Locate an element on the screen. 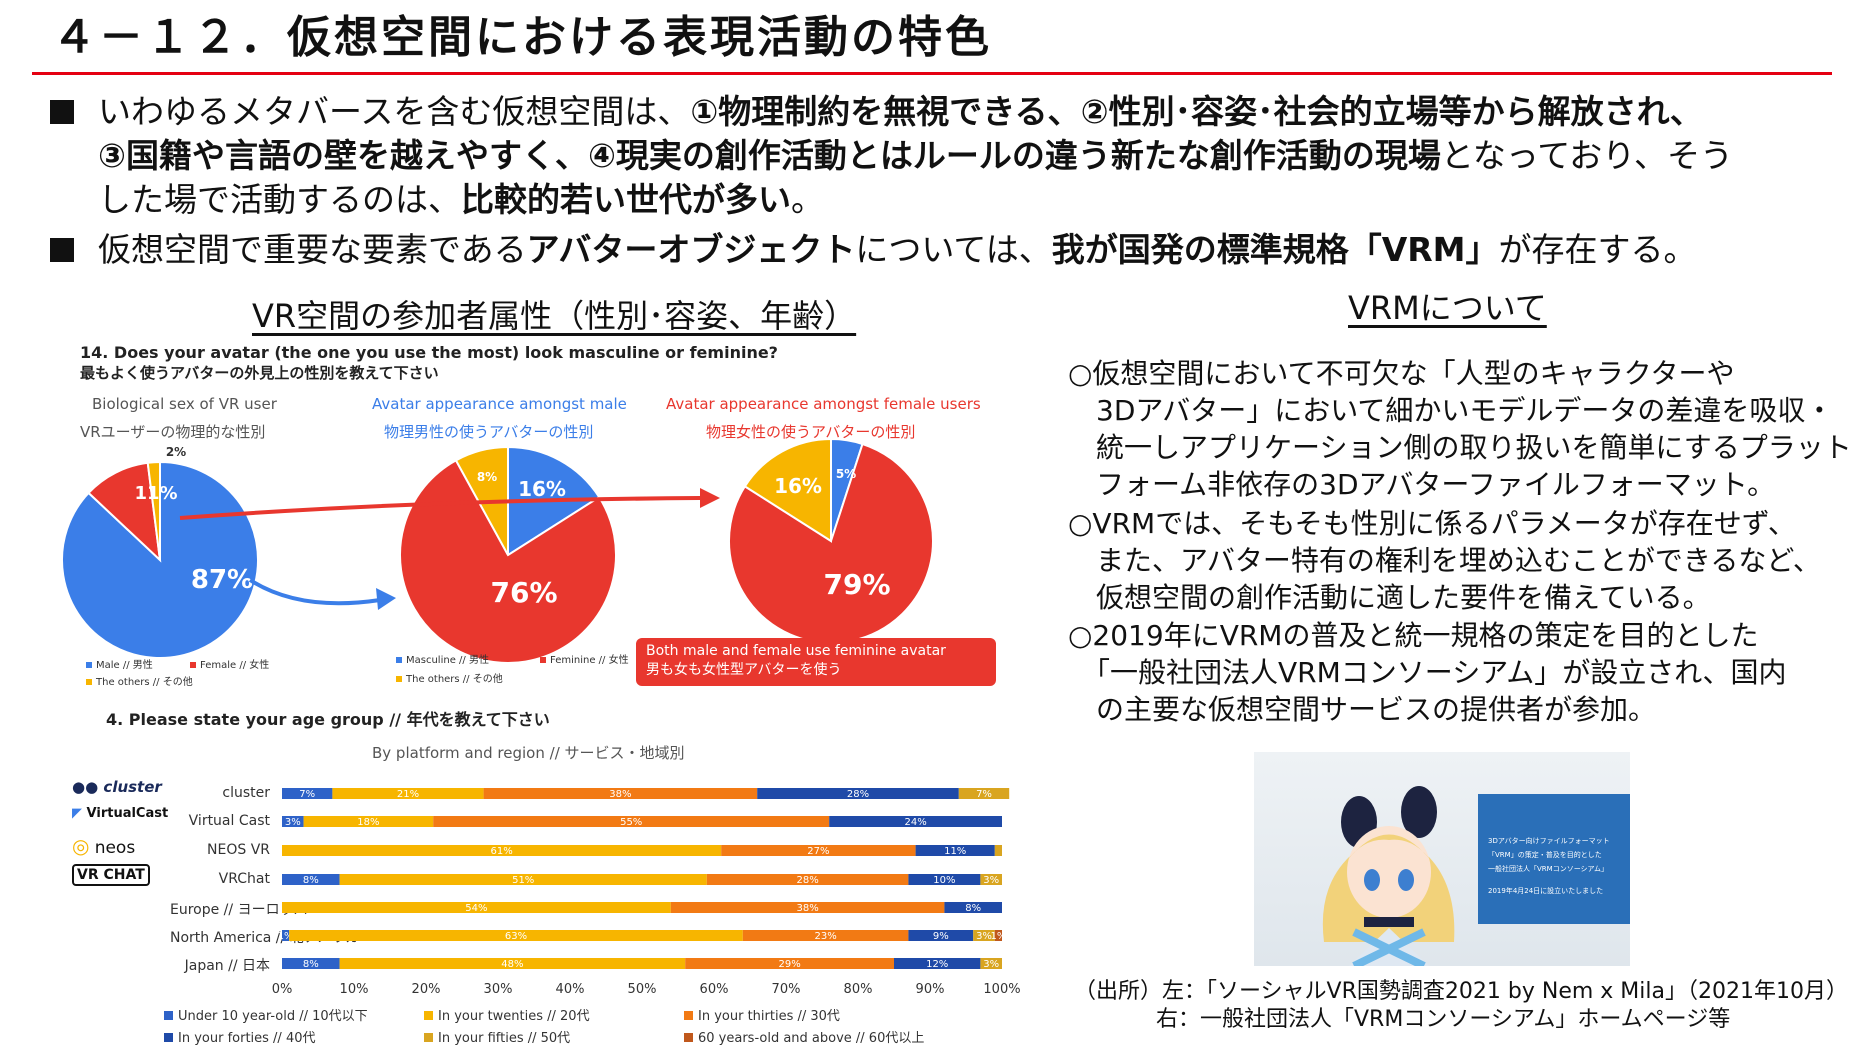 The width and height of the screenshot is (1864, 1048). bullet-emphasis: アバターオブジェクト is located at coordinates (691, 249).